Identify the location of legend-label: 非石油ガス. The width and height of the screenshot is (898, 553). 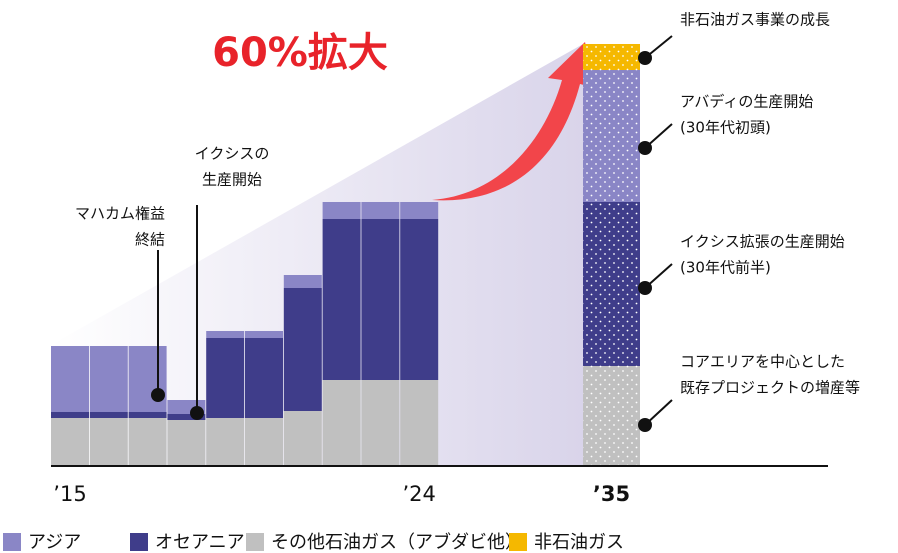
(579, 542).